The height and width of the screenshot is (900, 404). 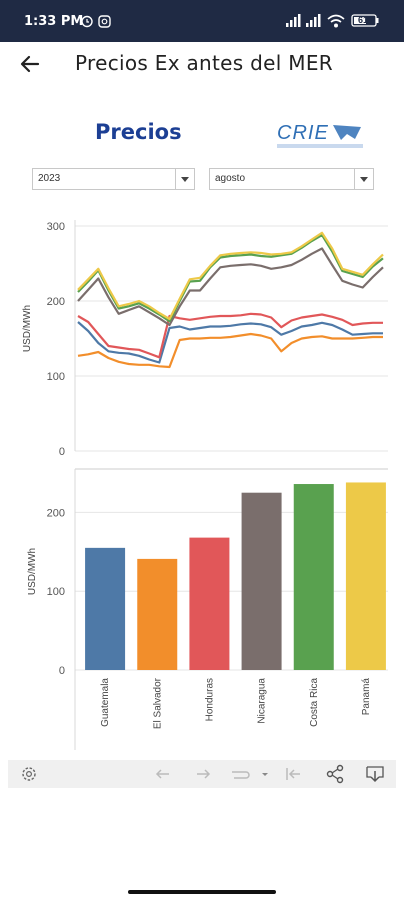 What do you see at coordinates (138, 132) in the screenshot?
I see `section-title: Precios` at bounding box center [138, 132].